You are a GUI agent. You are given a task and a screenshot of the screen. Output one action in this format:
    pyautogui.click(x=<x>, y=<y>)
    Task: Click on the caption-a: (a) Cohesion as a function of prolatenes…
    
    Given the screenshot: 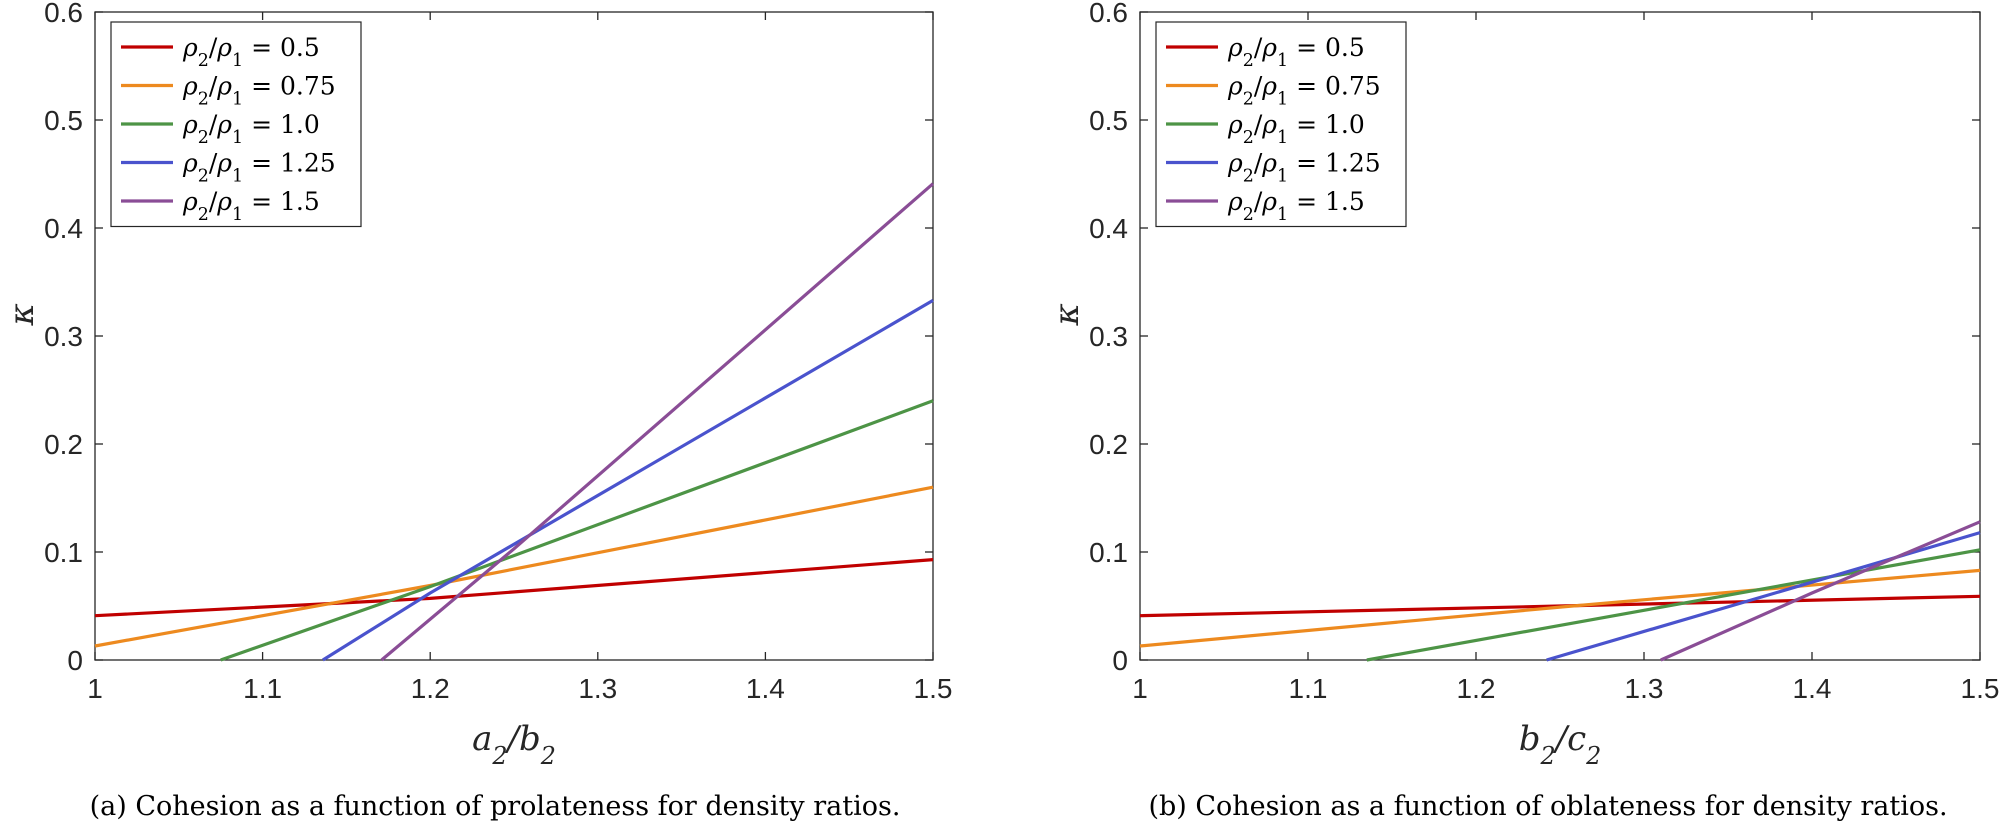 What is the action you would take?
    pyautogui.click(x=495, y=806)
    